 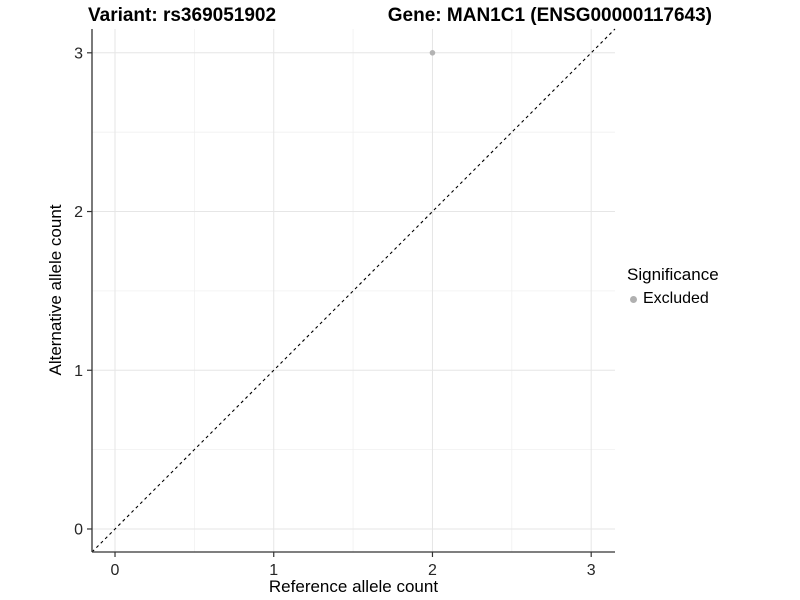 I want to click on x-axis-label: Reference allele count, so click(x=353, y=586).